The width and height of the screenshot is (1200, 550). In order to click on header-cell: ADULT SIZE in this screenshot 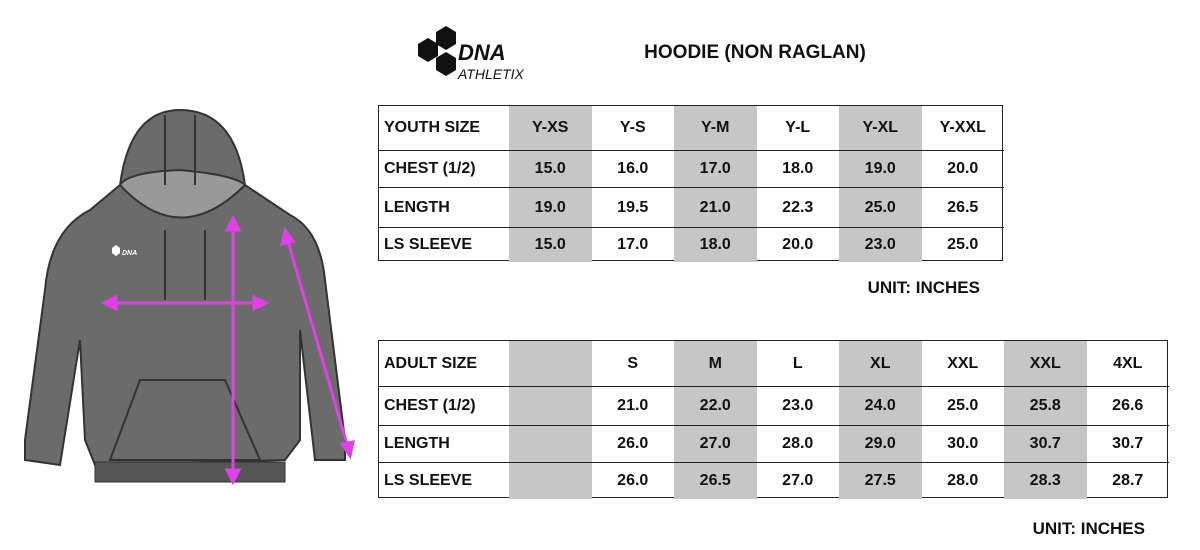, I will do `click(444, 364)`.